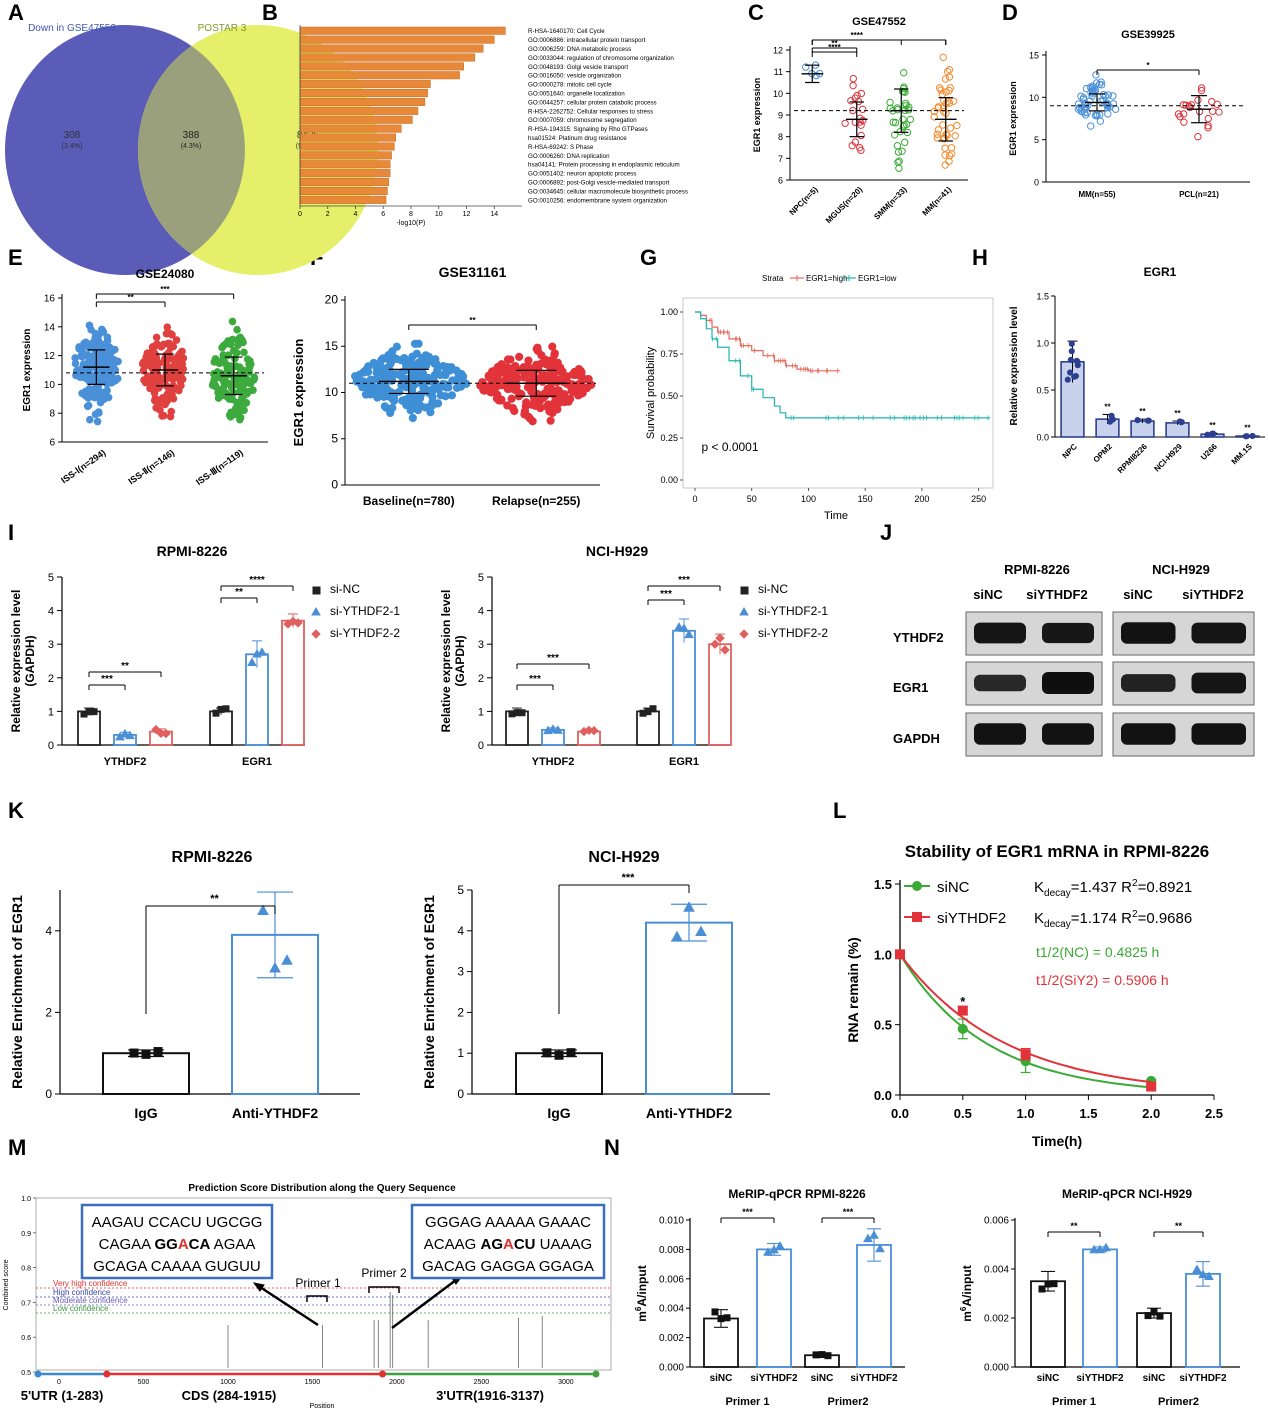 This screenshot has height=1411, width=1268. I want to click on sequence-fragment: UAAAG, so click(564, 1244).